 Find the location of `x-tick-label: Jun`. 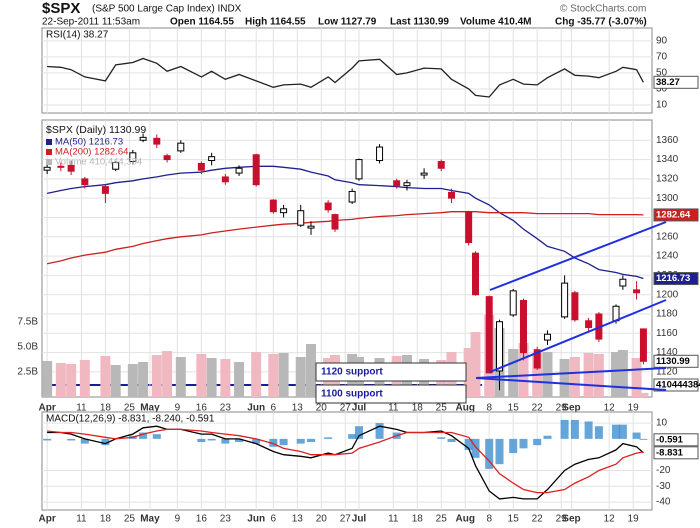

x-tick-label: Jun is located at coordinates (256, 519).